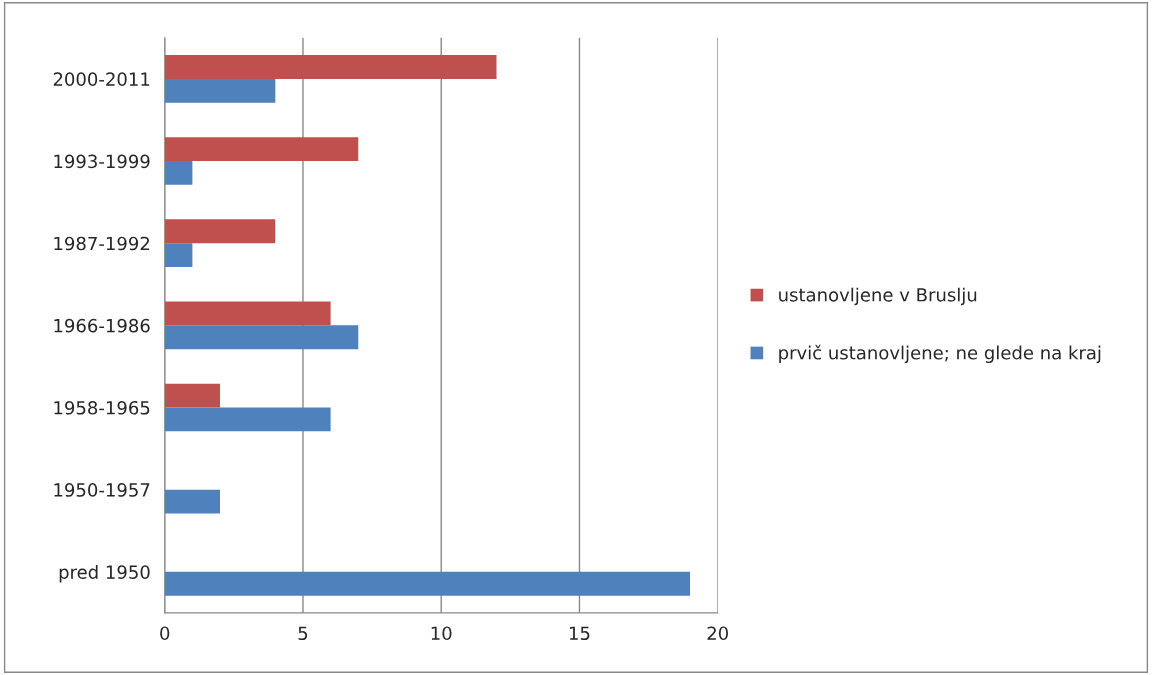 The width and height of the screenshot is (1152, 675). I want to click on y-tick-label: 1966-1986, so click(102, 325).